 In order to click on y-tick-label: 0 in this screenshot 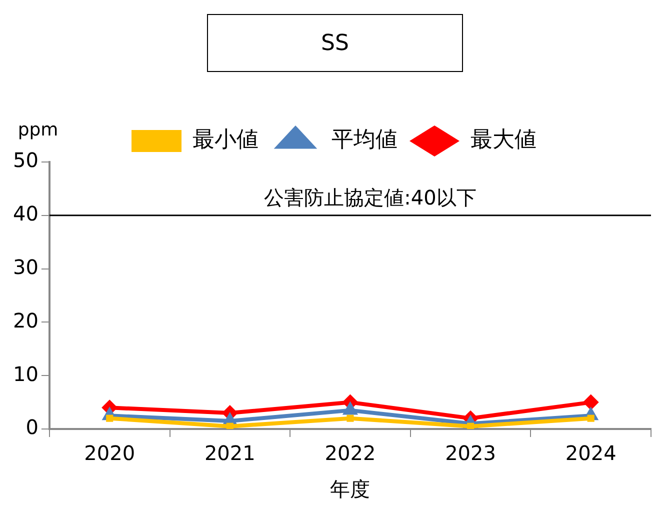, I will do `click(32, 427)`.